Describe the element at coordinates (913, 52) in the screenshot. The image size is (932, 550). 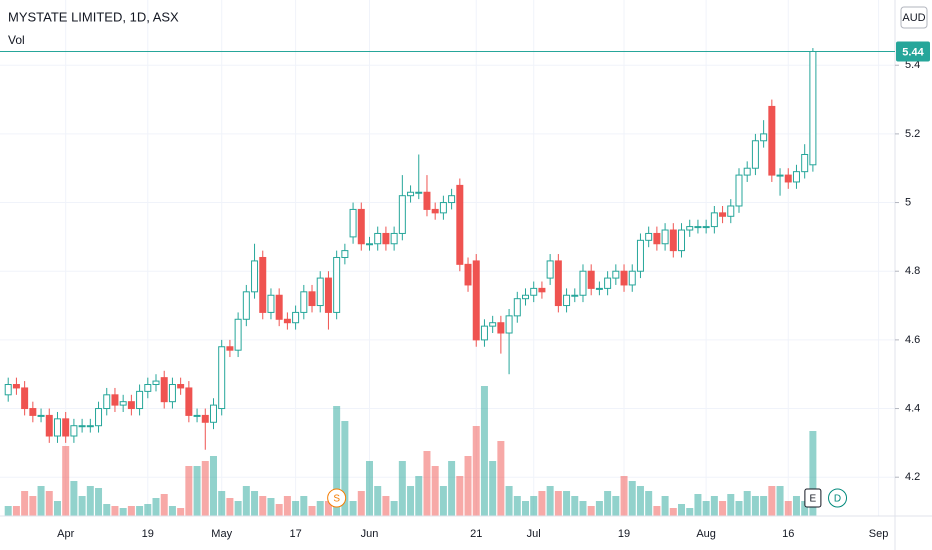
I see `last-price-label: 5.44` at that location.